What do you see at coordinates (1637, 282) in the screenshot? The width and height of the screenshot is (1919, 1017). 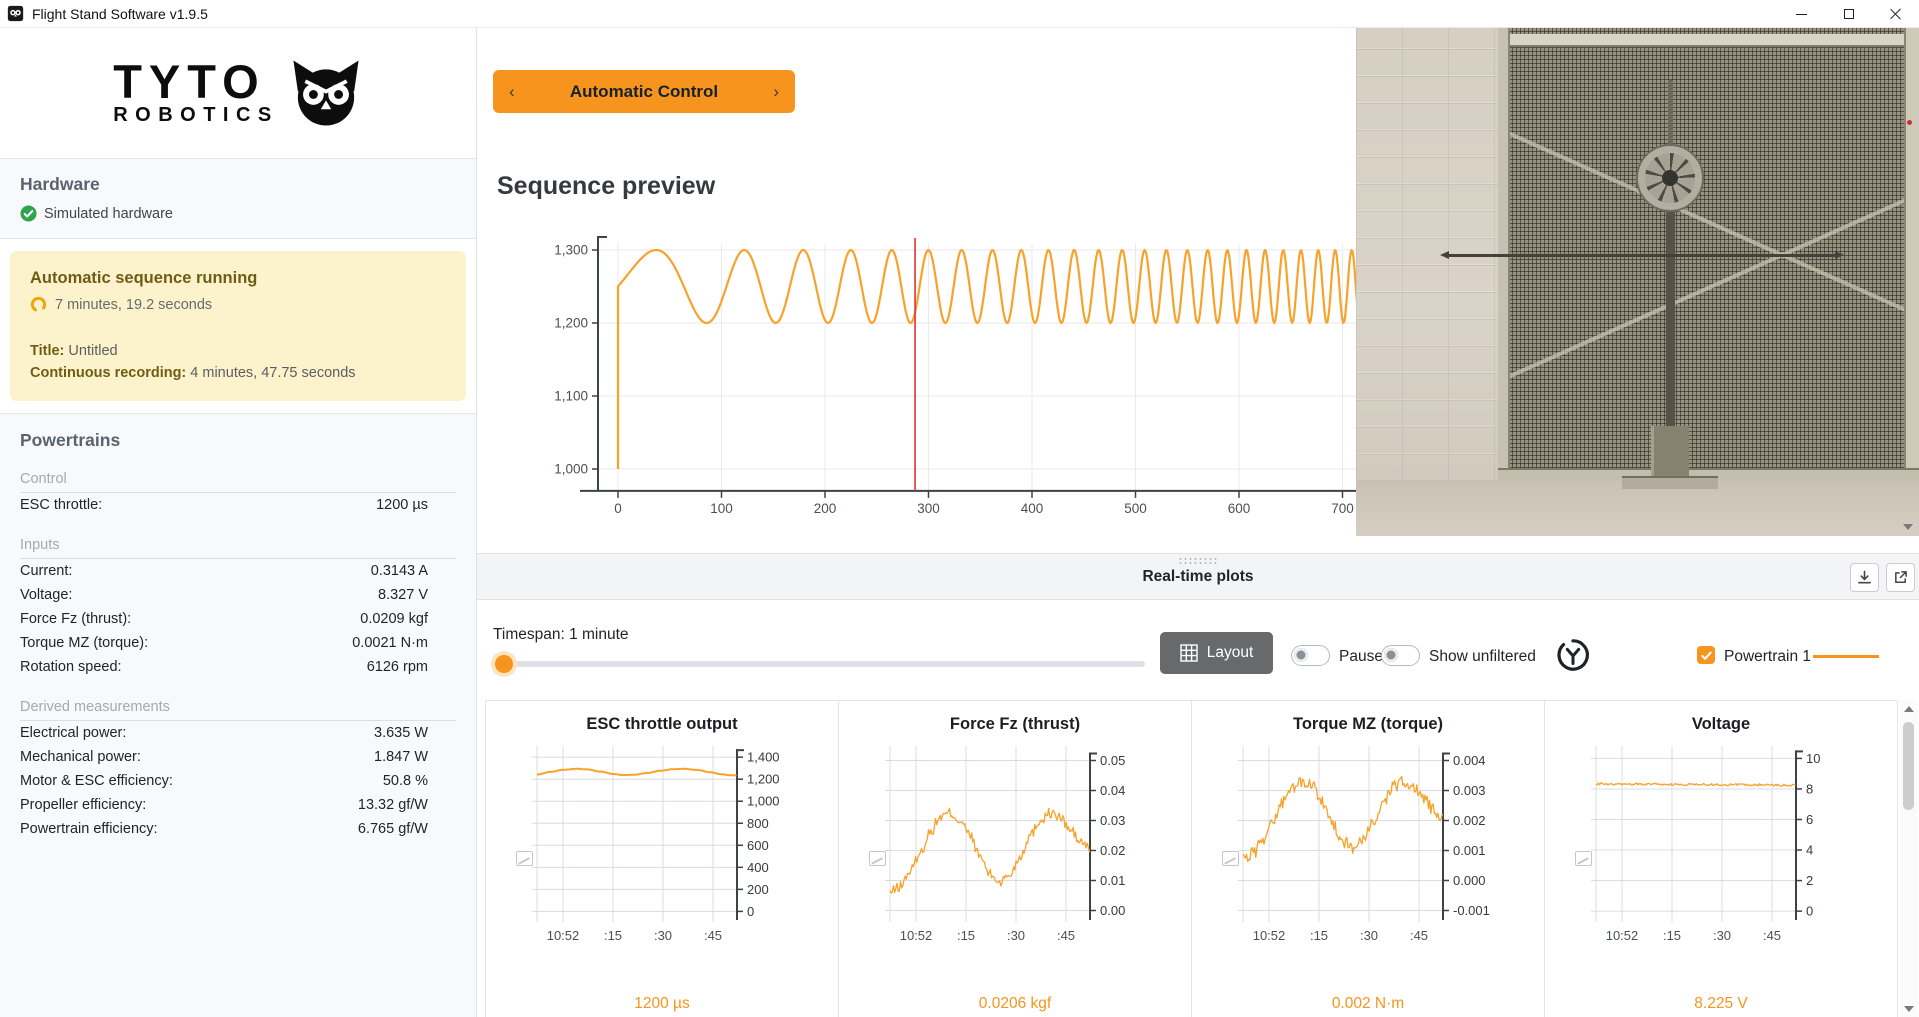 I see `test-stand-photo` at bounding box center [1637, 282].